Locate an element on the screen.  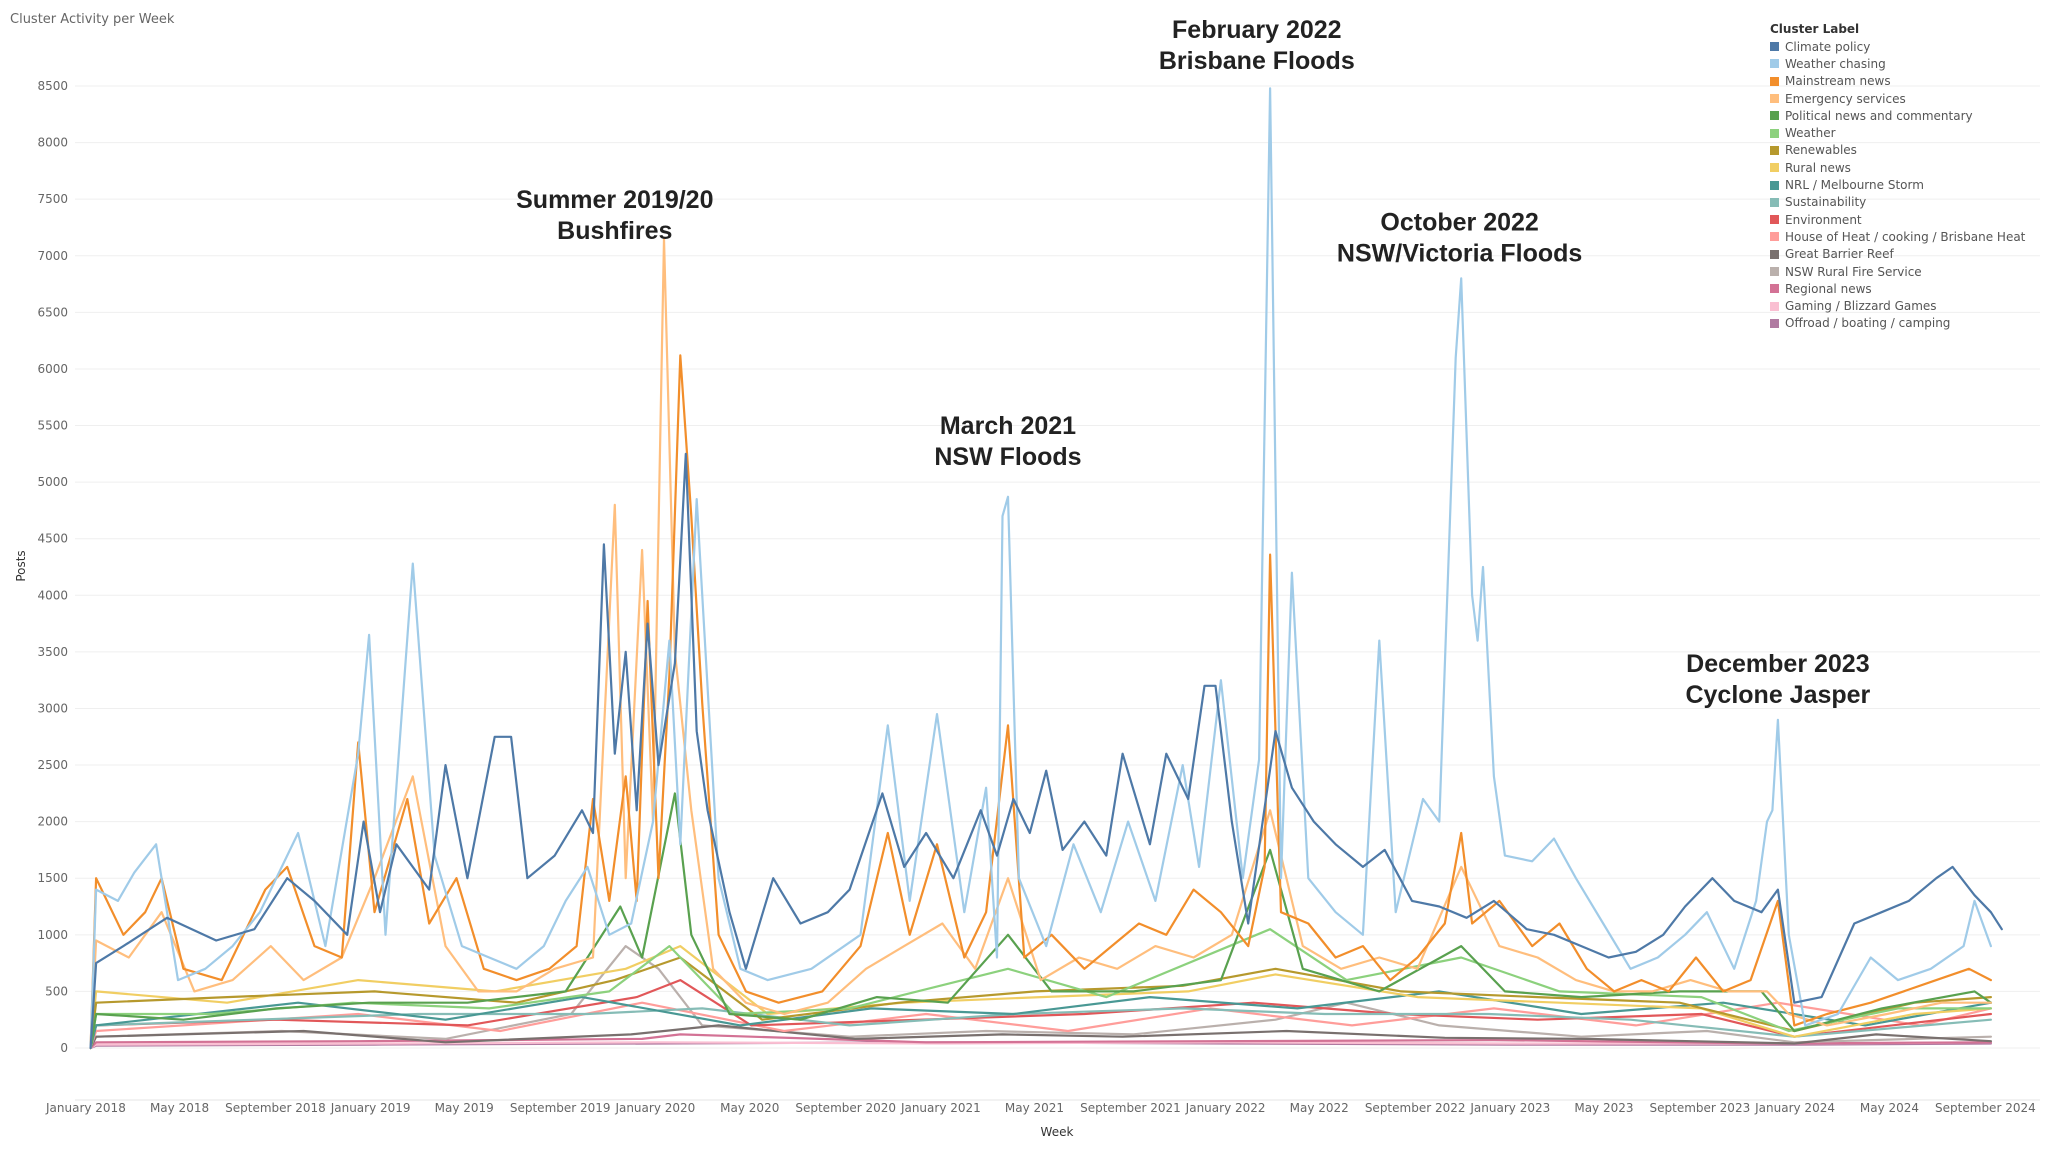
y-axis-title: Posts is located at coordinates (21, 565).